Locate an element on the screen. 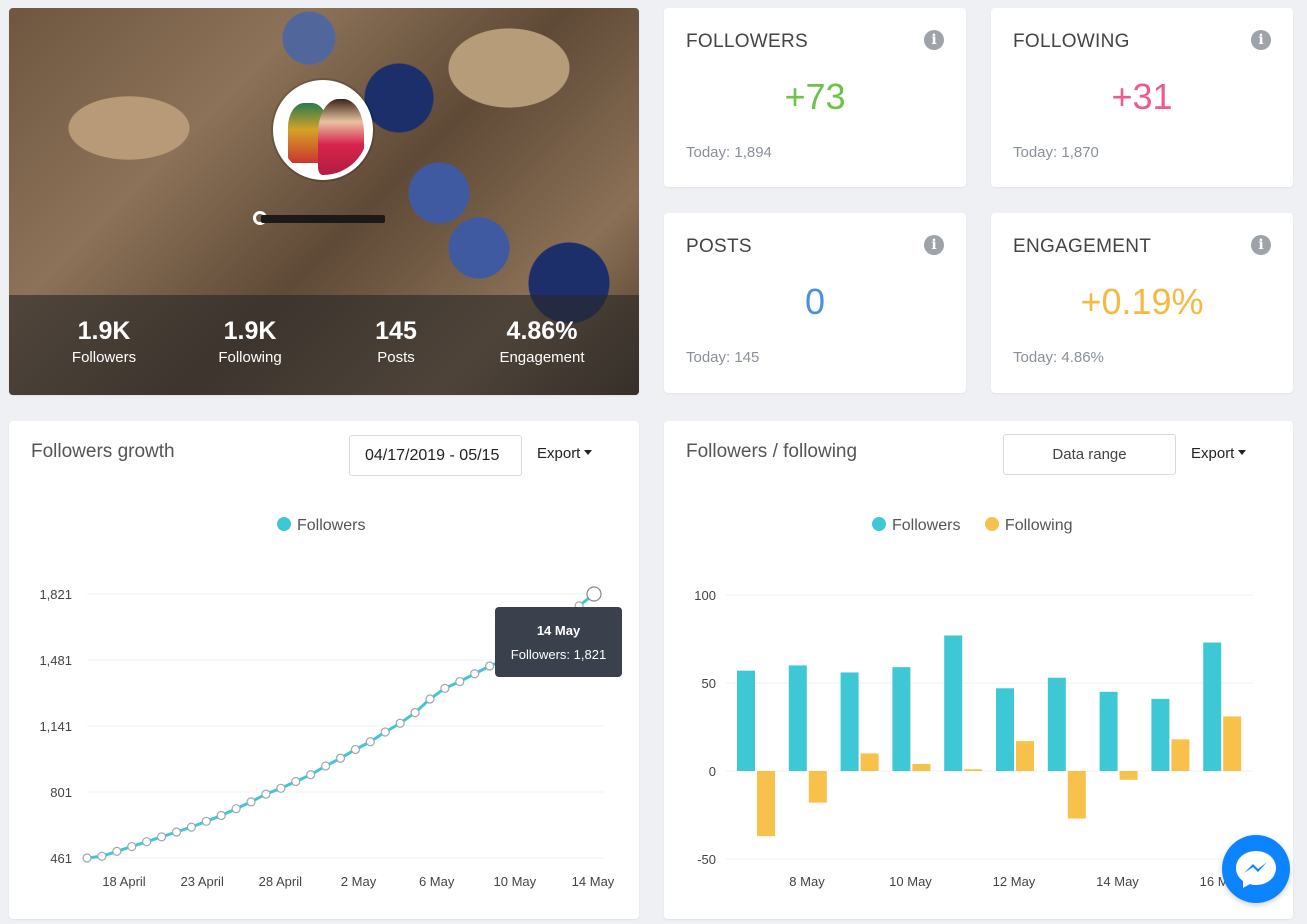 The width and height of the screenshot is (1307, 924). legend-dot-following is located at coordinates (991, 524).